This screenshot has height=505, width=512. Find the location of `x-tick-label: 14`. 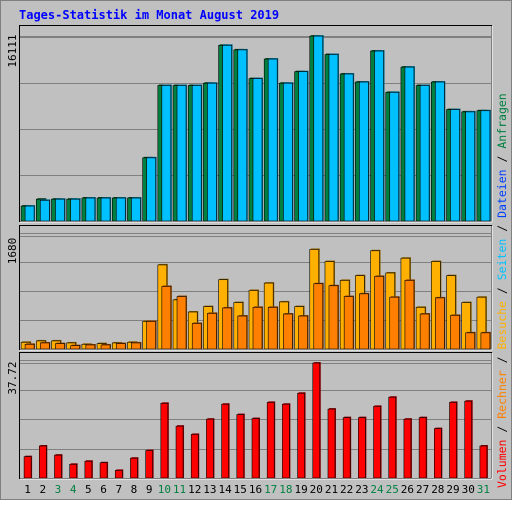

x-tick-label: 14 is located at coordinates (225, 489).